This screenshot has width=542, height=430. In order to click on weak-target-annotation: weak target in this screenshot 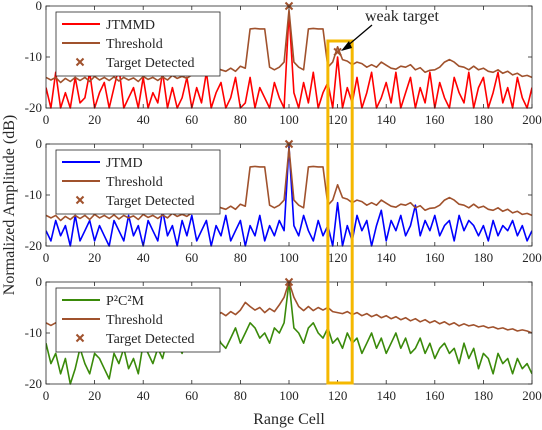, I will do `click(402, 16)`.